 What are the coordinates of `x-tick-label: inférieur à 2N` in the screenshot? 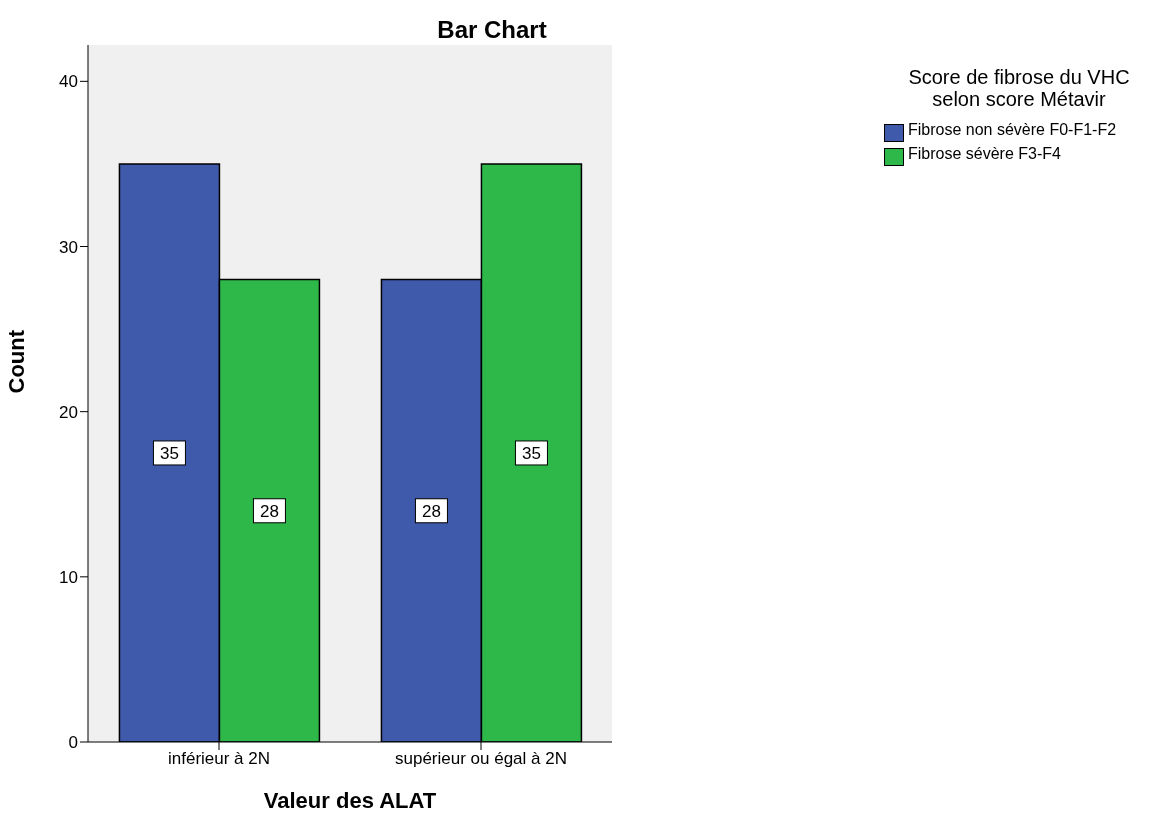 It's located at (219, 759).